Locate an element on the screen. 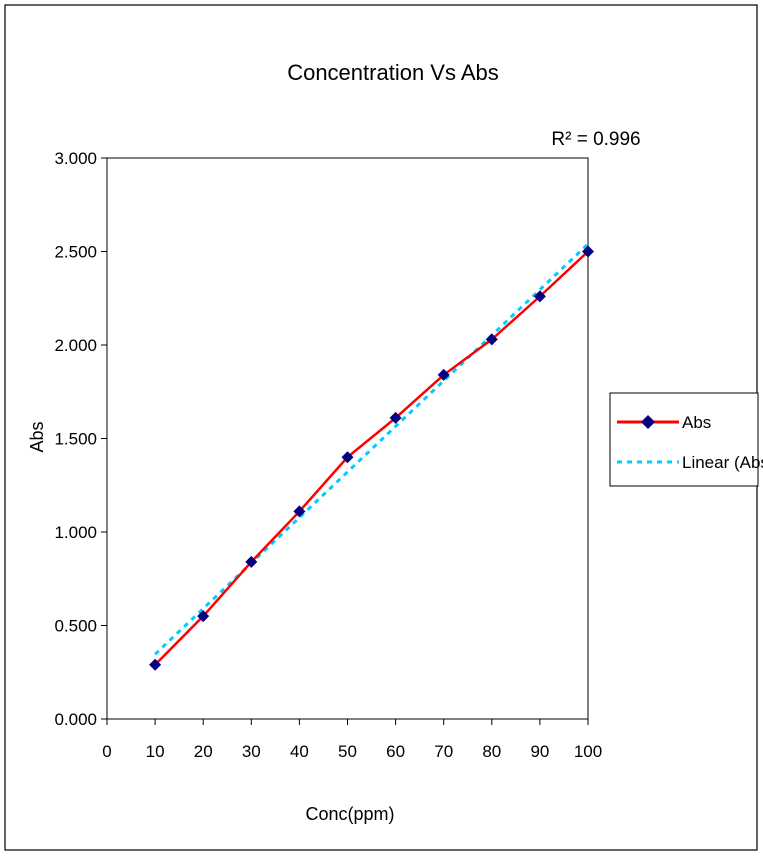 This screenshot has width=763, height=860. x-tick-label: 20 is located at coordinates (203, 751).